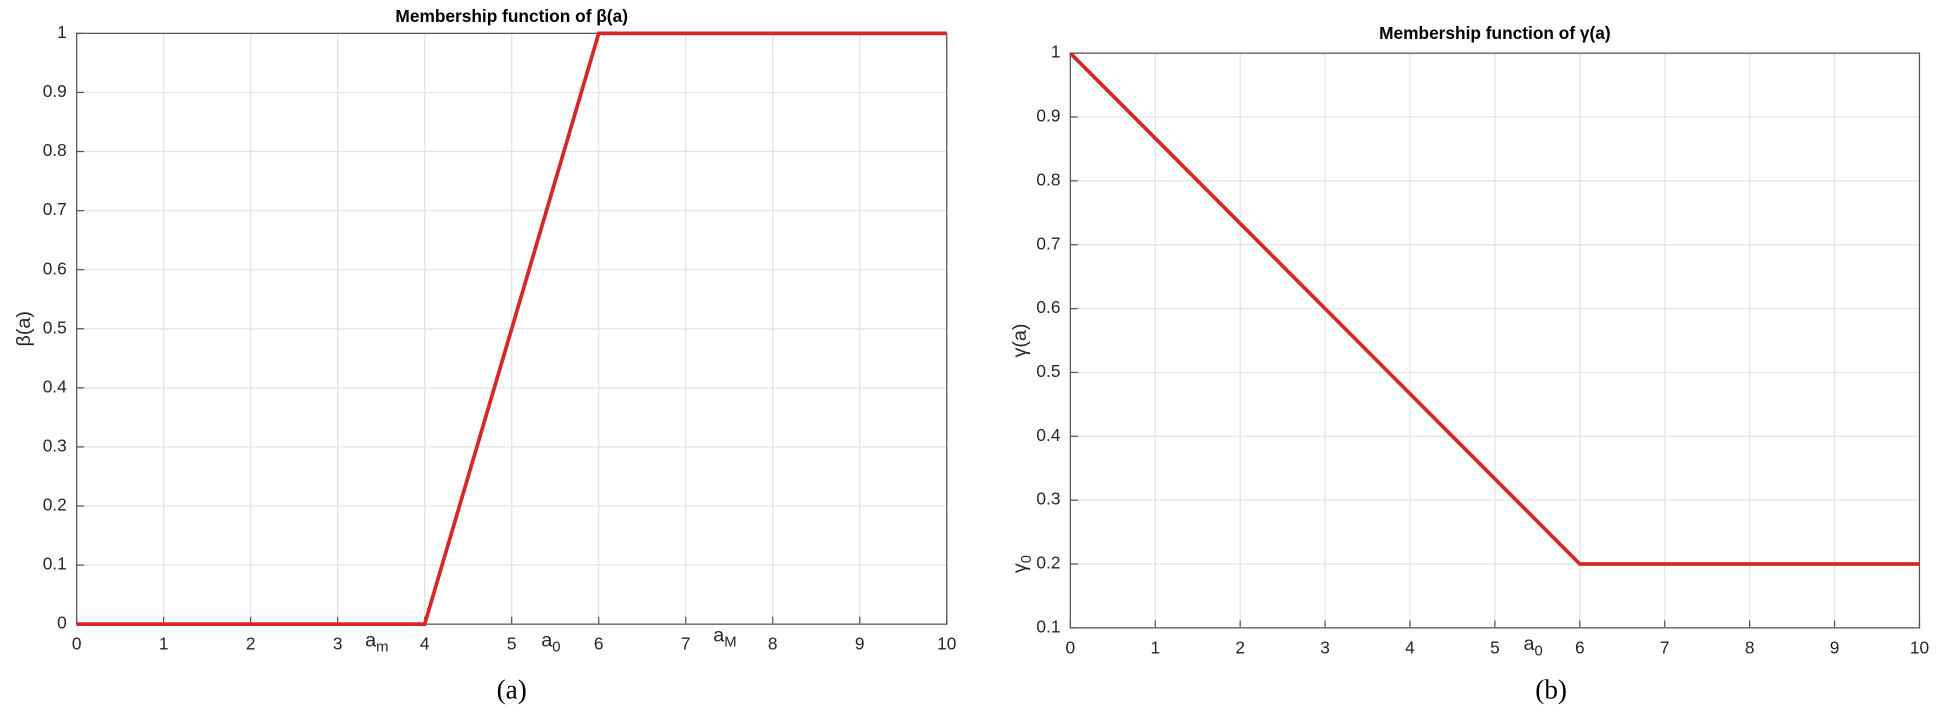 The height and width of the screenshot is (721, 1938). Describe the element at coordinates (730, 643) in the screenshot. I see `annotation-subscript: M` at that location.